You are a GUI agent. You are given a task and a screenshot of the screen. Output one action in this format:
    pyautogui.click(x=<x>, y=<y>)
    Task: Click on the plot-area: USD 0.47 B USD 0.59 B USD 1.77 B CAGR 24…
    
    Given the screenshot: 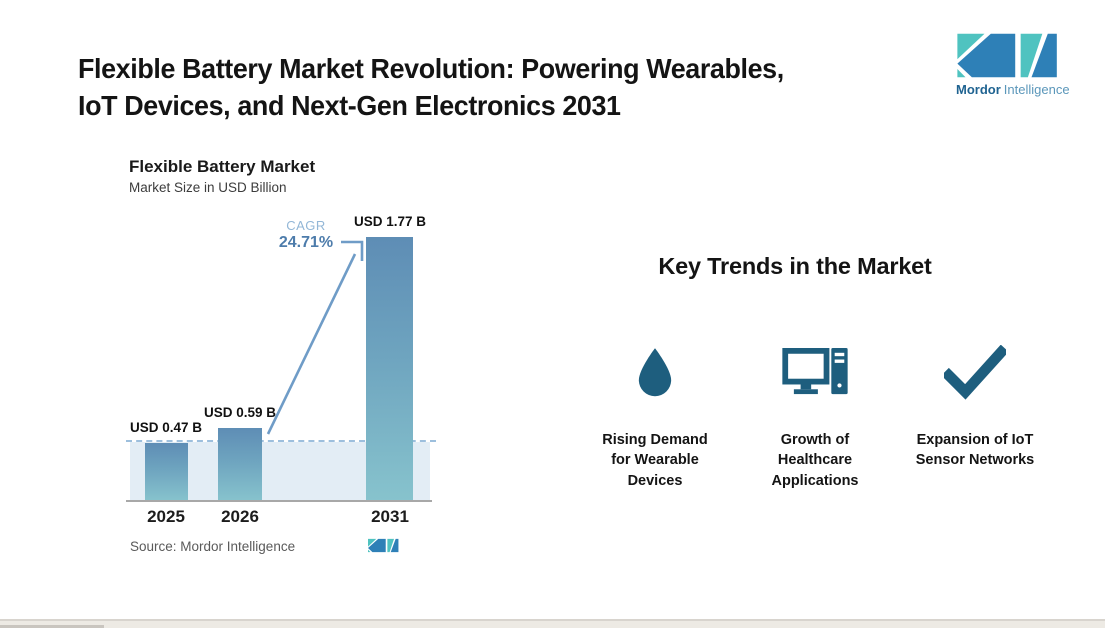 What is the action you would take?
    pyautogui.click(x=281, y=368)
    